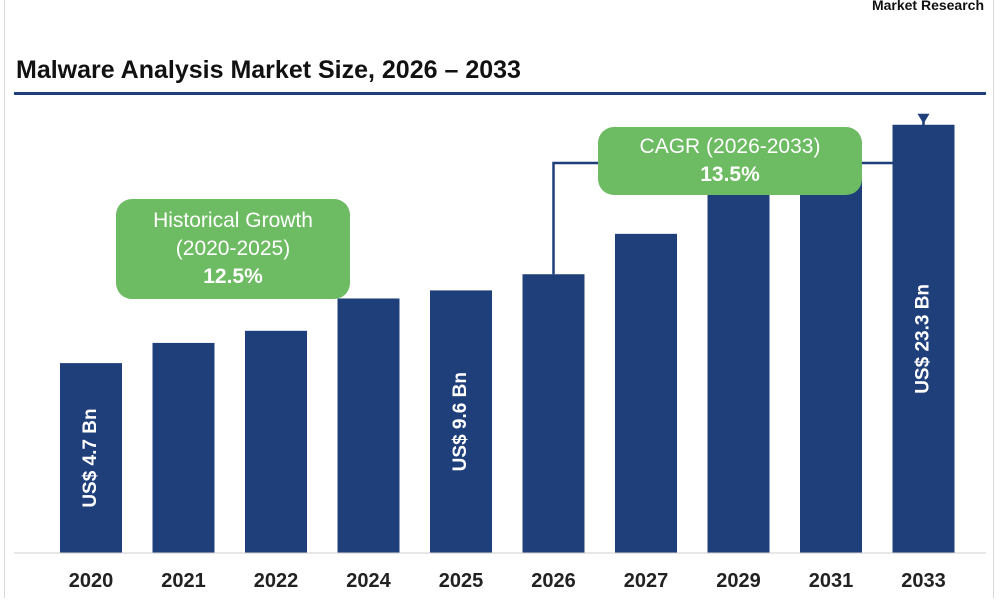  I want to click on bar-2029, so click(738, 369).